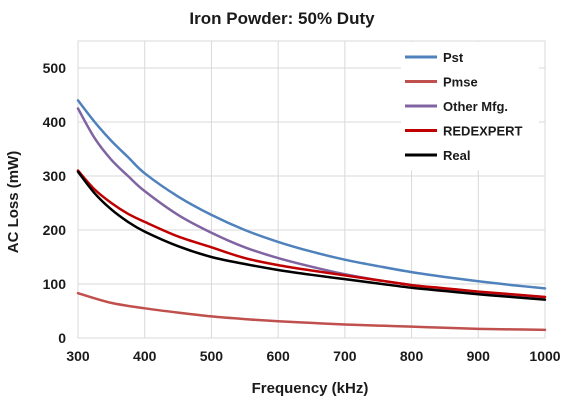  I want to click on x-tick-label: 700, so click(345, 356).